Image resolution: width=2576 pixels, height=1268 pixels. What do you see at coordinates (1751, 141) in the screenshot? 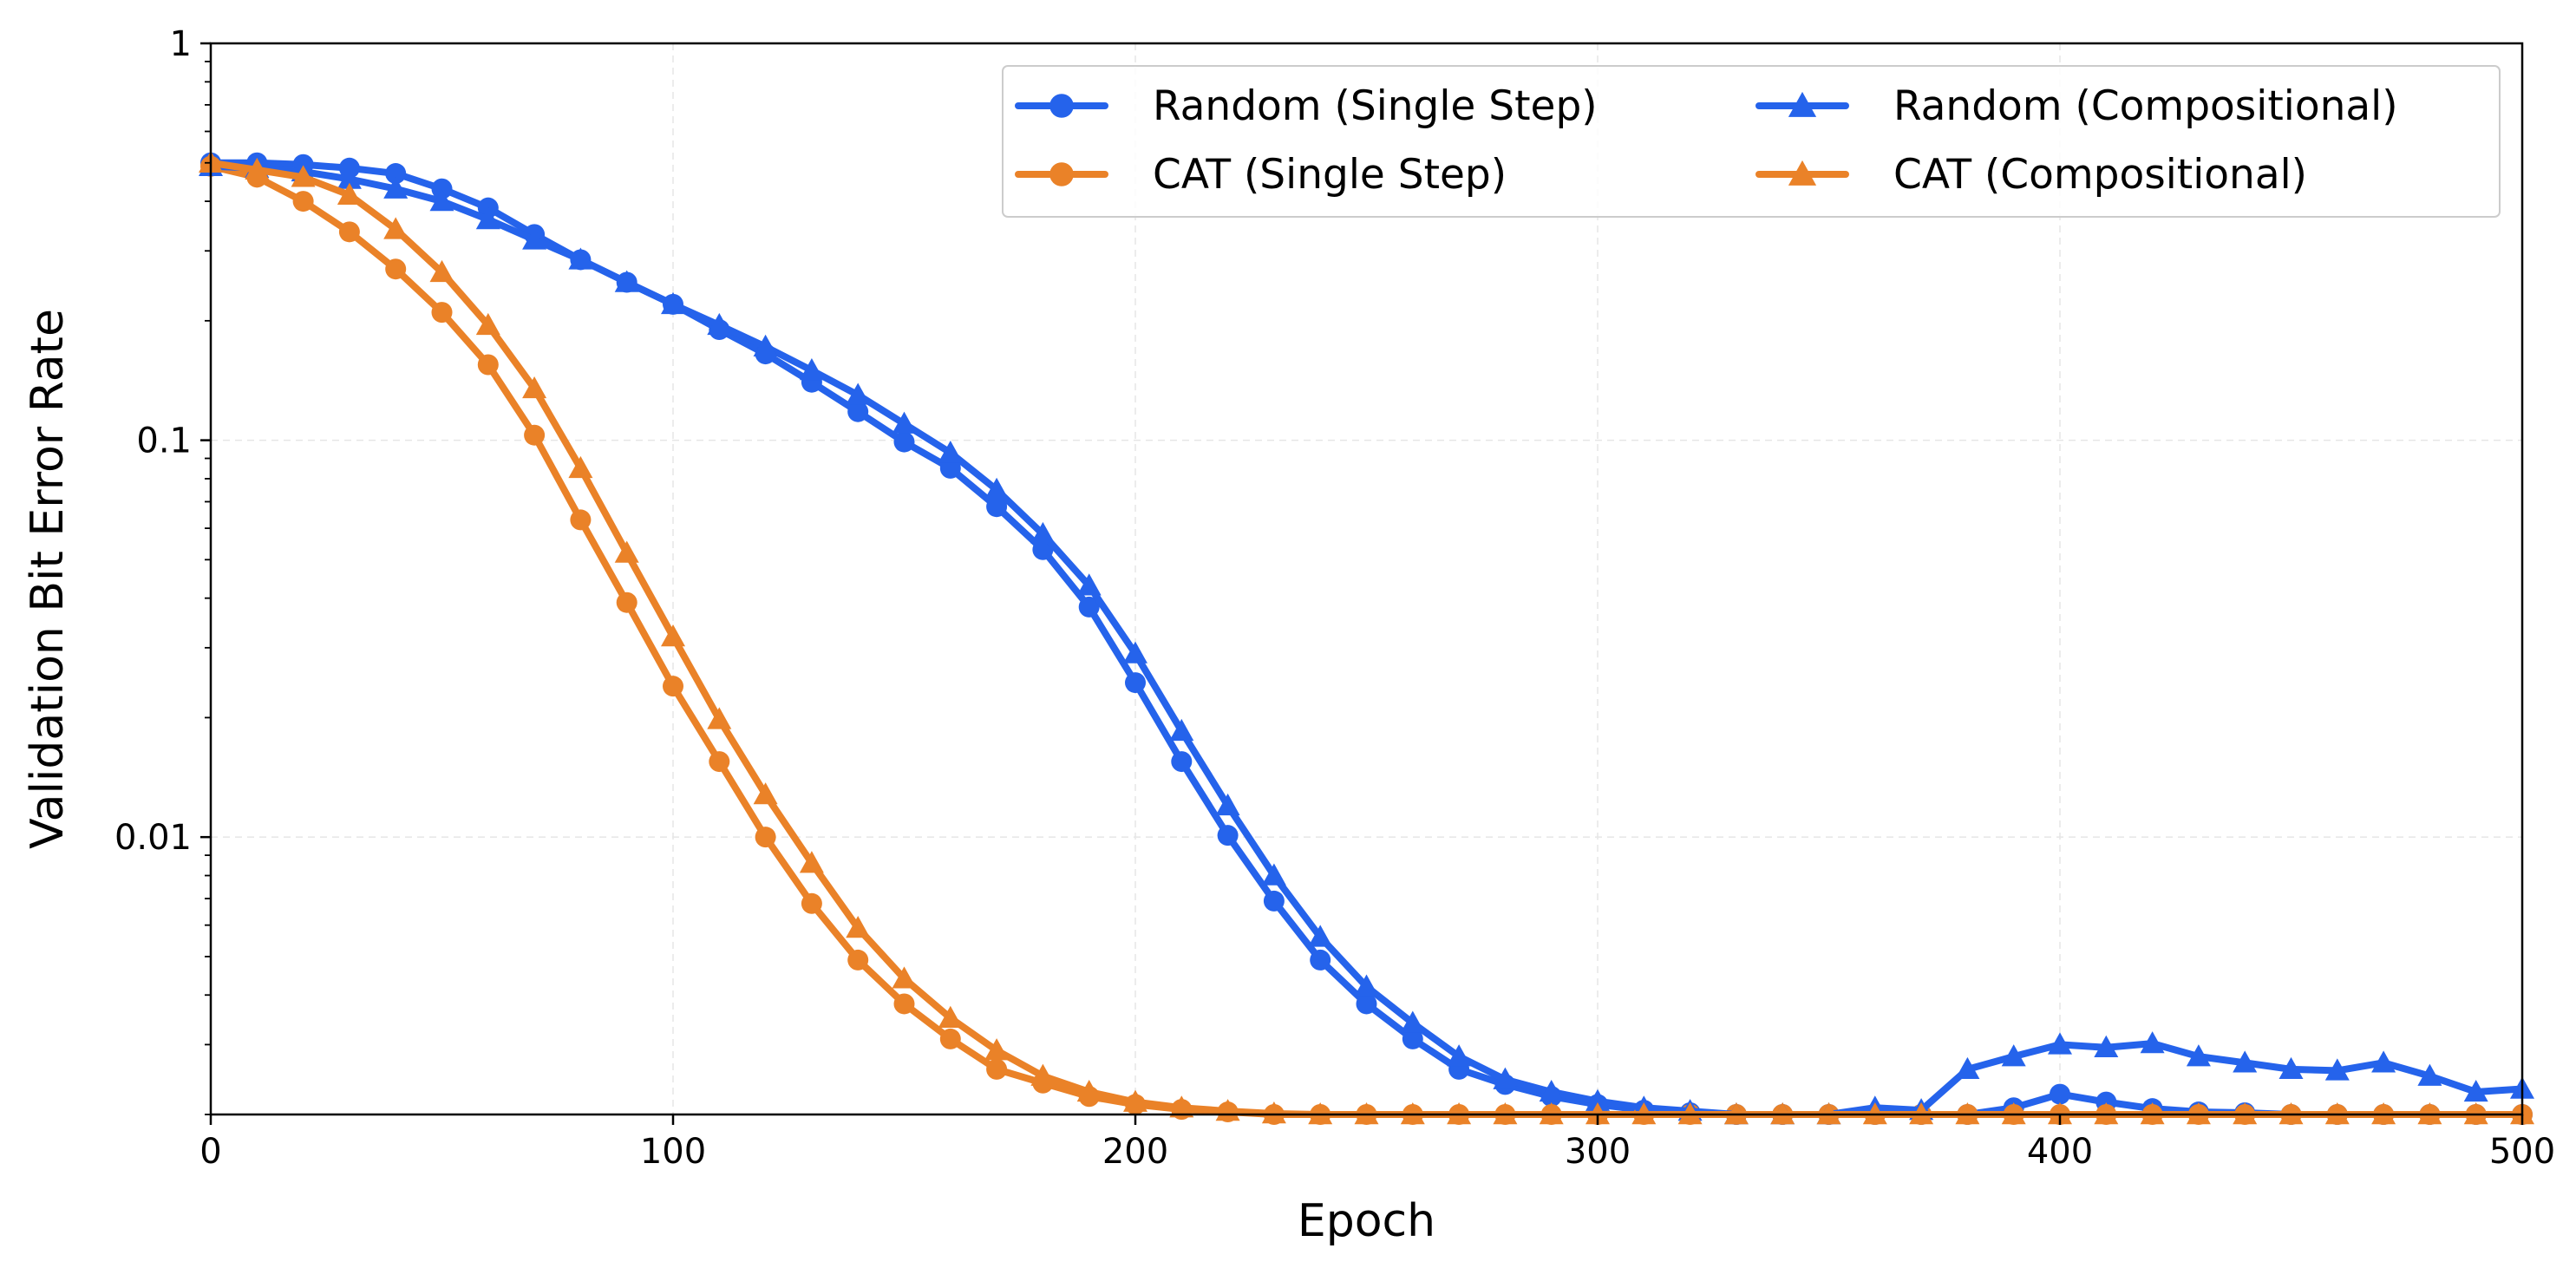
I see `legend-box` at bounding box center [1751, 141].